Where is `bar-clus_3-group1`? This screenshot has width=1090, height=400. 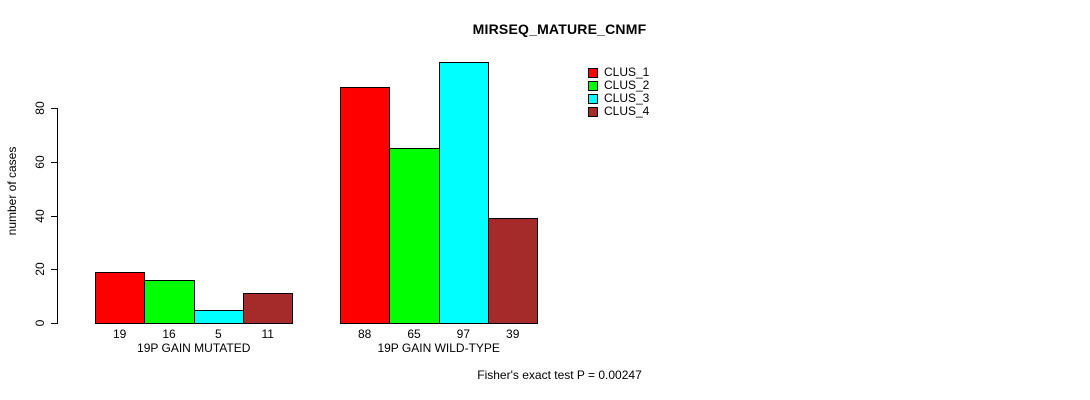 bar-clus_3-group1 is located at coordinates (219, 316).